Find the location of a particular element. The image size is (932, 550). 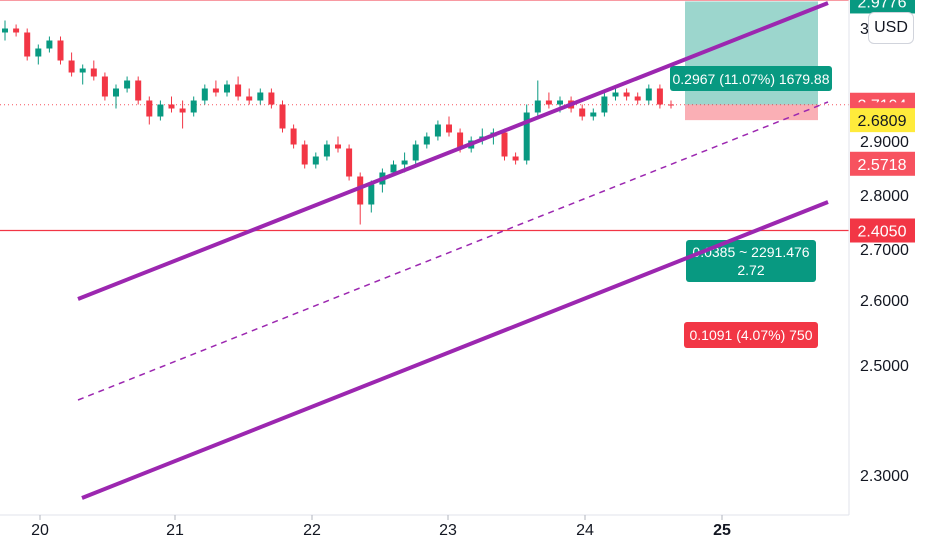

stop-label: 0.1091 (4.07%) 750 is located at coordinates (751, 335).